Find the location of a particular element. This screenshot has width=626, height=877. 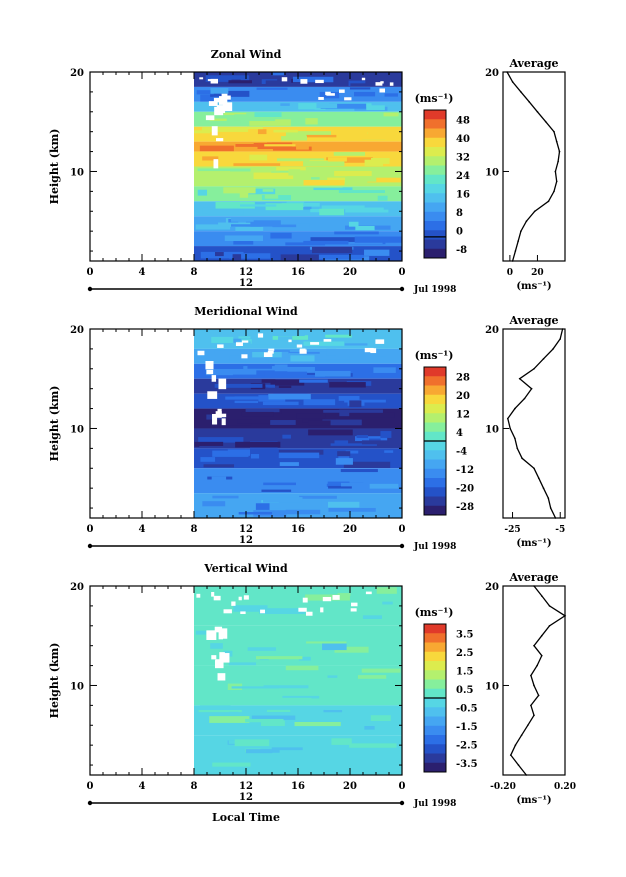

x-tick-label: 0 is located at coordinates (90, 272).